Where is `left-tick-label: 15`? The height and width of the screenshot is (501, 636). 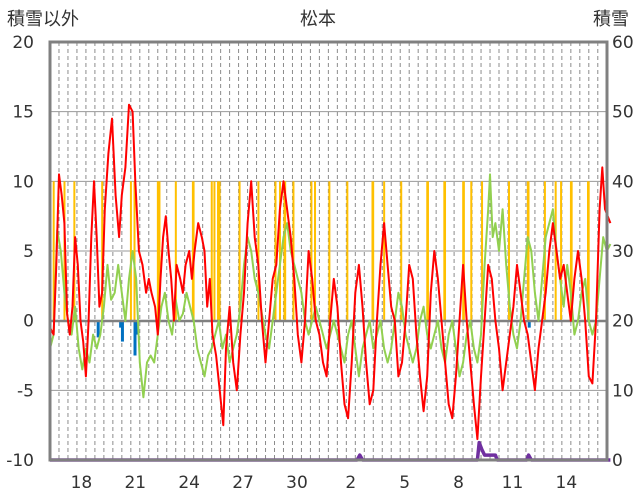 left-tick-label: 15 is located at coordinates (23, 113).